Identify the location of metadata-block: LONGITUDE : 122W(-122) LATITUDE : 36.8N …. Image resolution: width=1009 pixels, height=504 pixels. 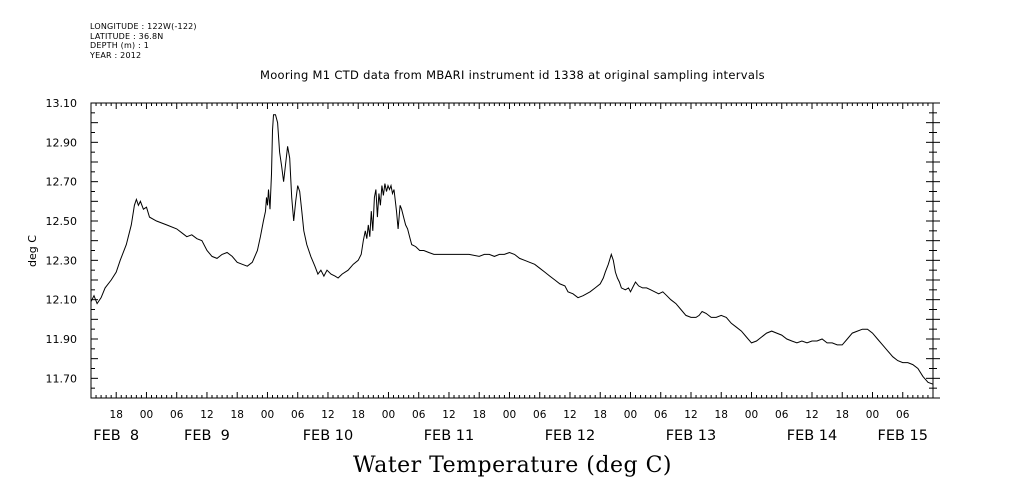
(143, 41).